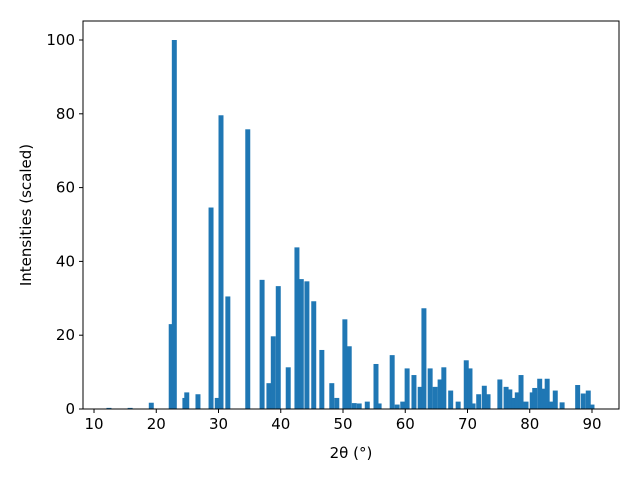  I want to click on x-tick-label: 60, so click(405, 424).